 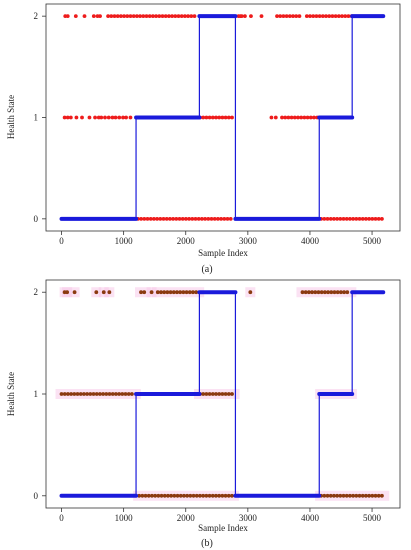 What do you see at coordinates (206, 269) in the screenshot?
I see `panel-caption: (a)` at bounding box center [206, 269].